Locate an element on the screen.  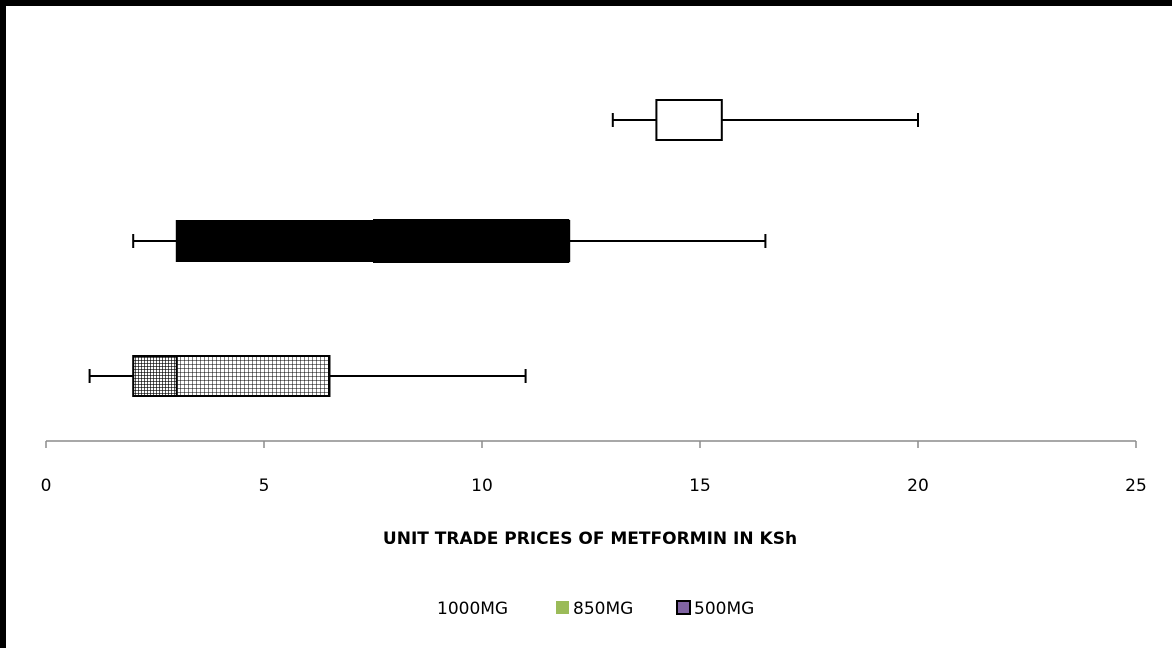
box-lower-500mg is located at coordinates (155, 376).